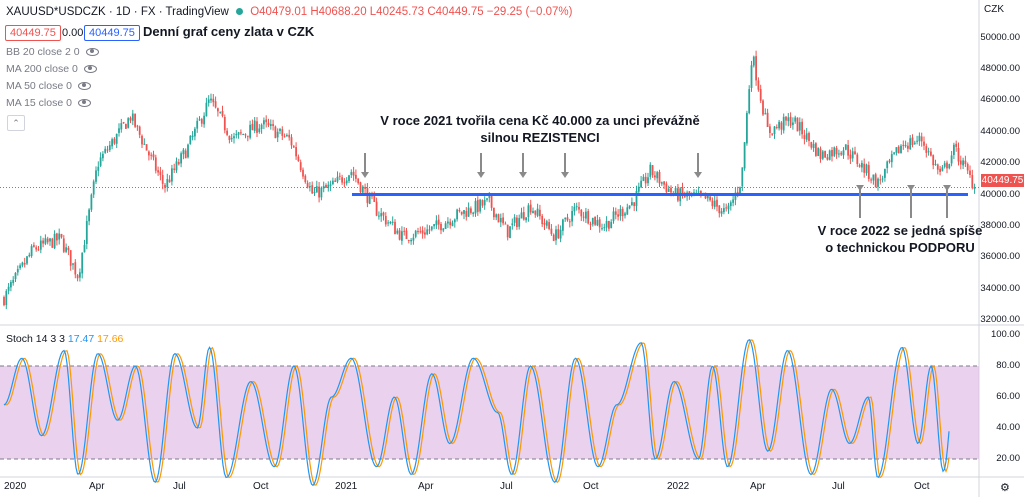 The height and width of the screenshot is (497, 1024). I want to click on buy-price-button: 40449.75, so click(112, 33).